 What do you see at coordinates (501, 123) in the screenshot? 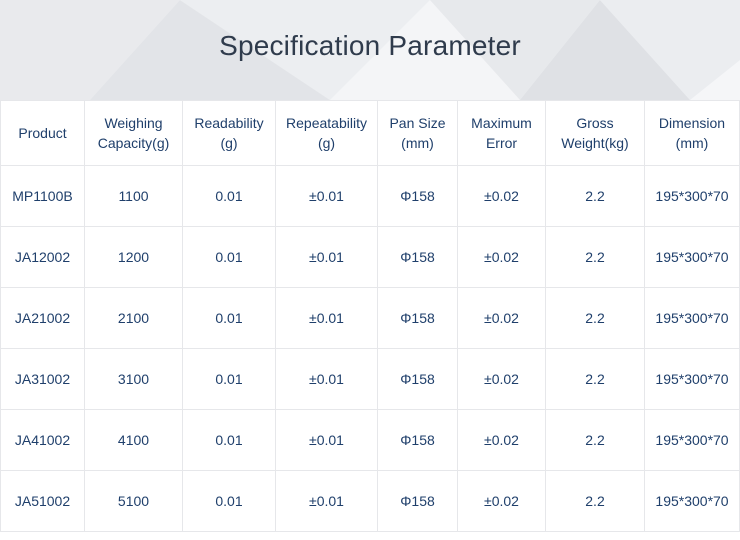
I see `header-line: Maximum` at bounding box center [501, 123].